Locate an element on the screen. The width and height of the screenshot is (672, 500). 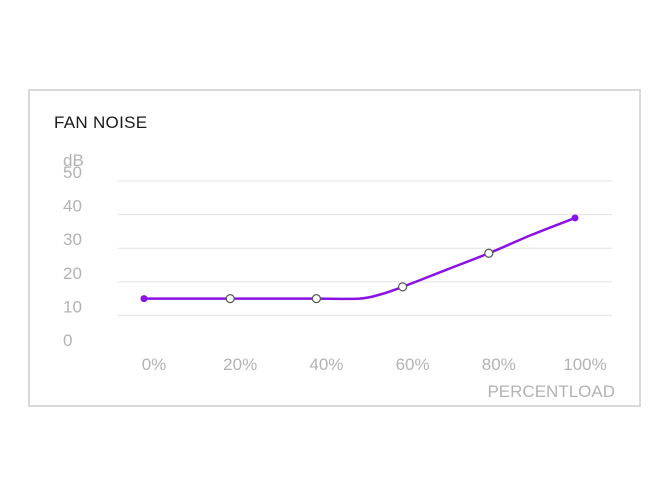
x-axis-ticks: 0% 20% 40% 60% 80% 100% is located at coordinates (374, 364).